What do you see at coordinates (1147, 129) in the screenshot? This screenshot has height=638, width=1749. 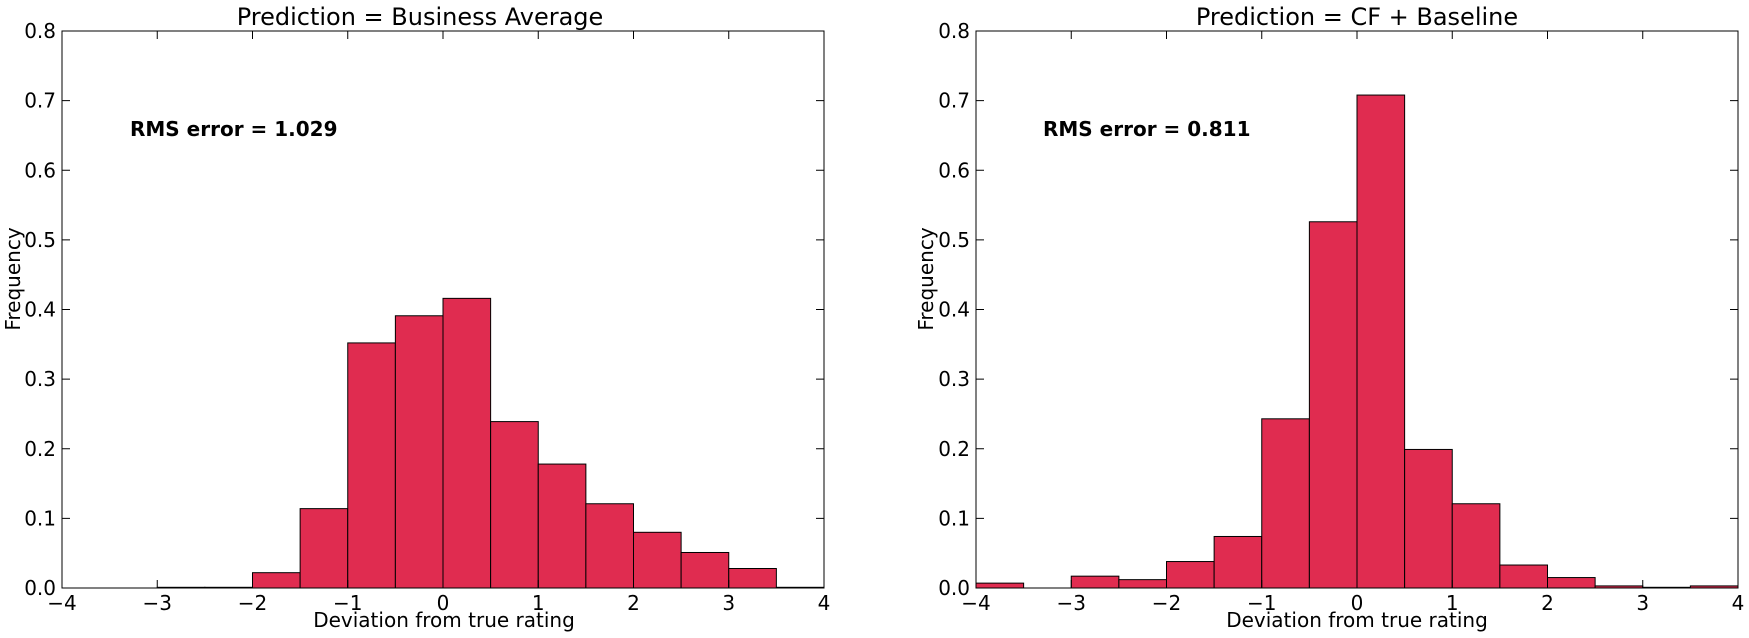 I see `rms-annotation: RMS error = 0.811` at bounding box center [1147, 129].